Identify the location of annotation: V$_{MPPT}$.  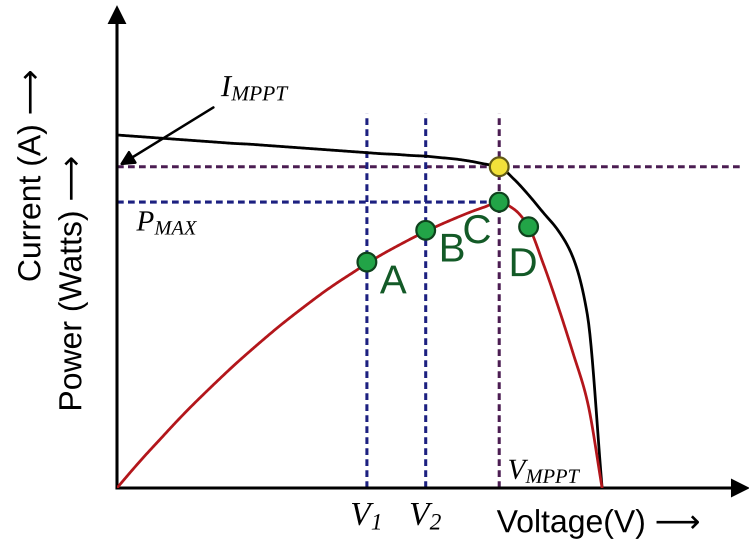
(544, 471).